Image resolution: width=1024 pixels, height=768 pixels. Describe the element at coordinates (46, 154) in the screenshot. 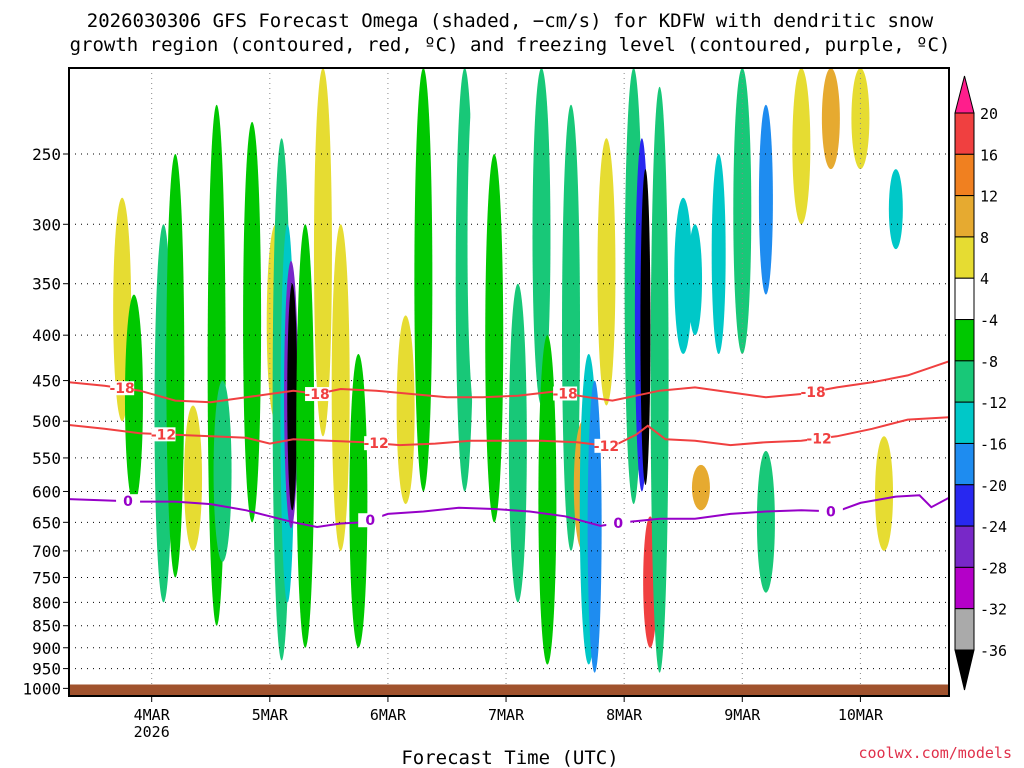

I see `y-tick-label: 250` at that location.